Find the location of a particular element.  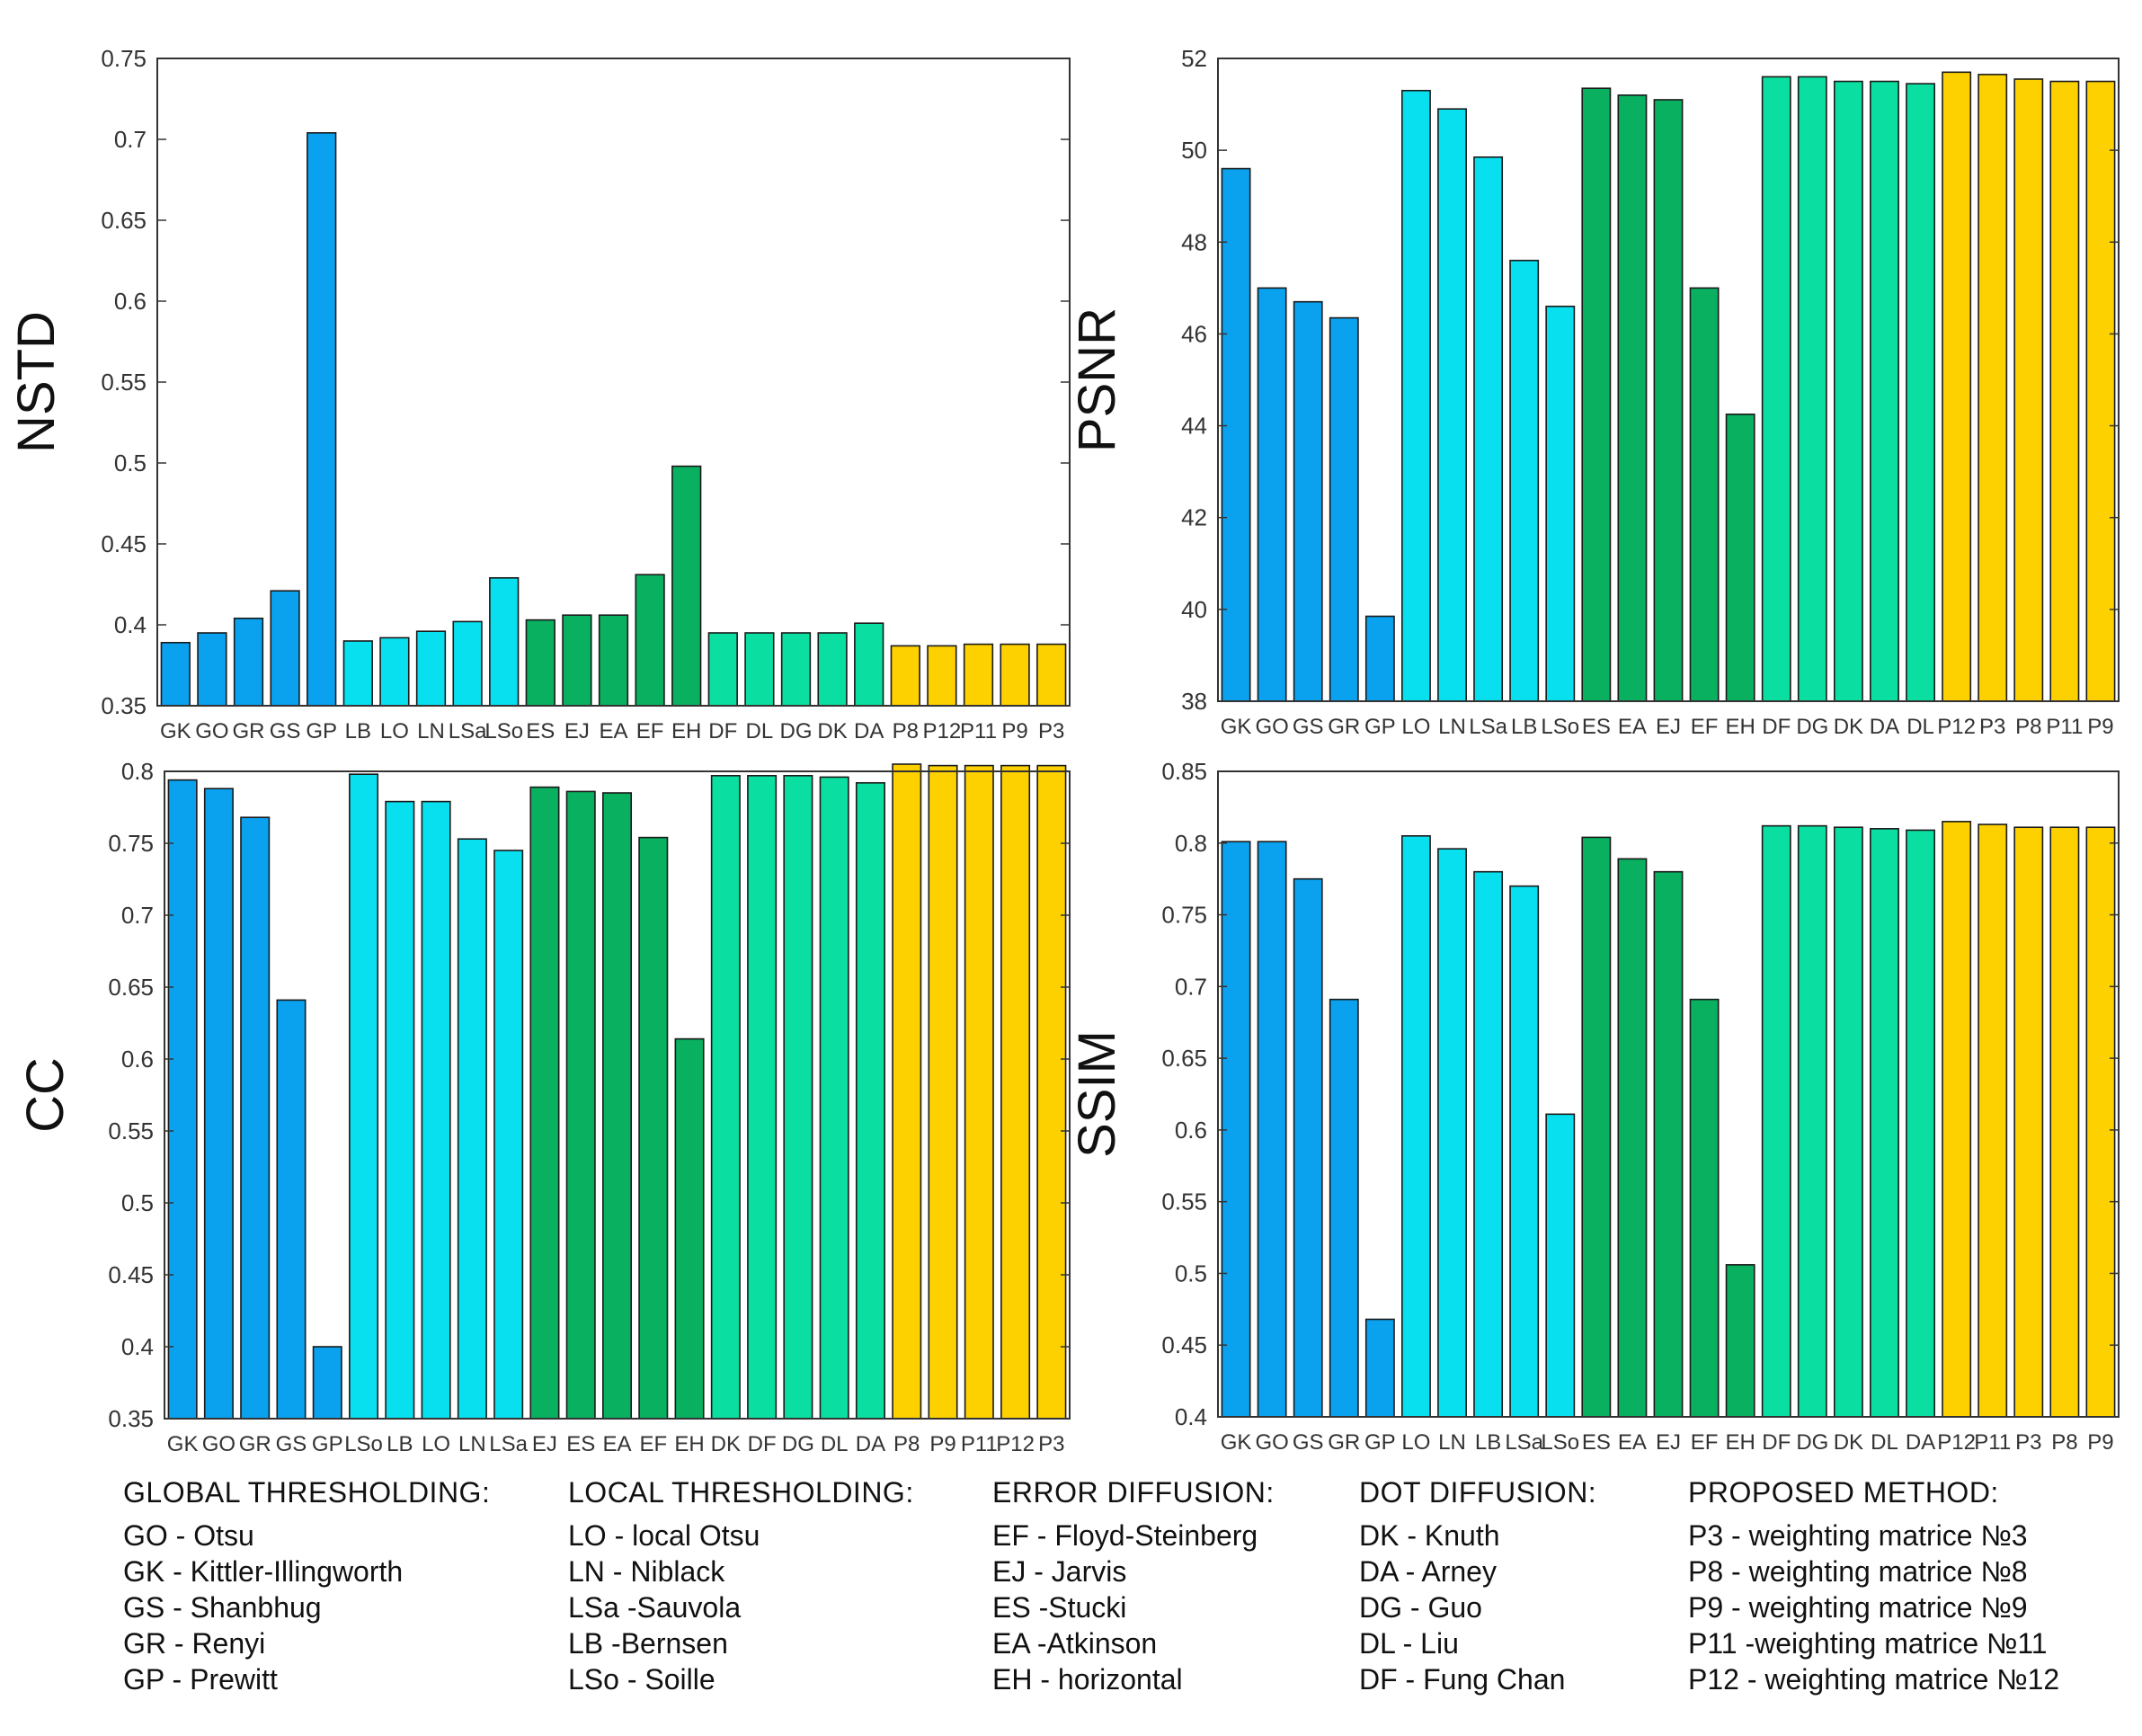

x-tick-label: GR is located at coordinates (255, 1444).